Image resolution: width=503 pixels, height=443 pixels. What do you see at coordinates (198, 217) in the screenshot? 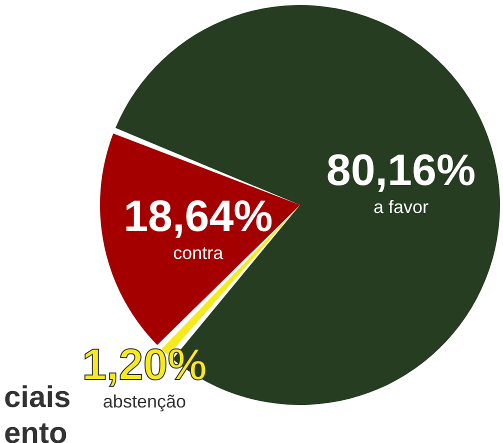
I see `data-label: 18,64%` at bounding box center [198, 217].